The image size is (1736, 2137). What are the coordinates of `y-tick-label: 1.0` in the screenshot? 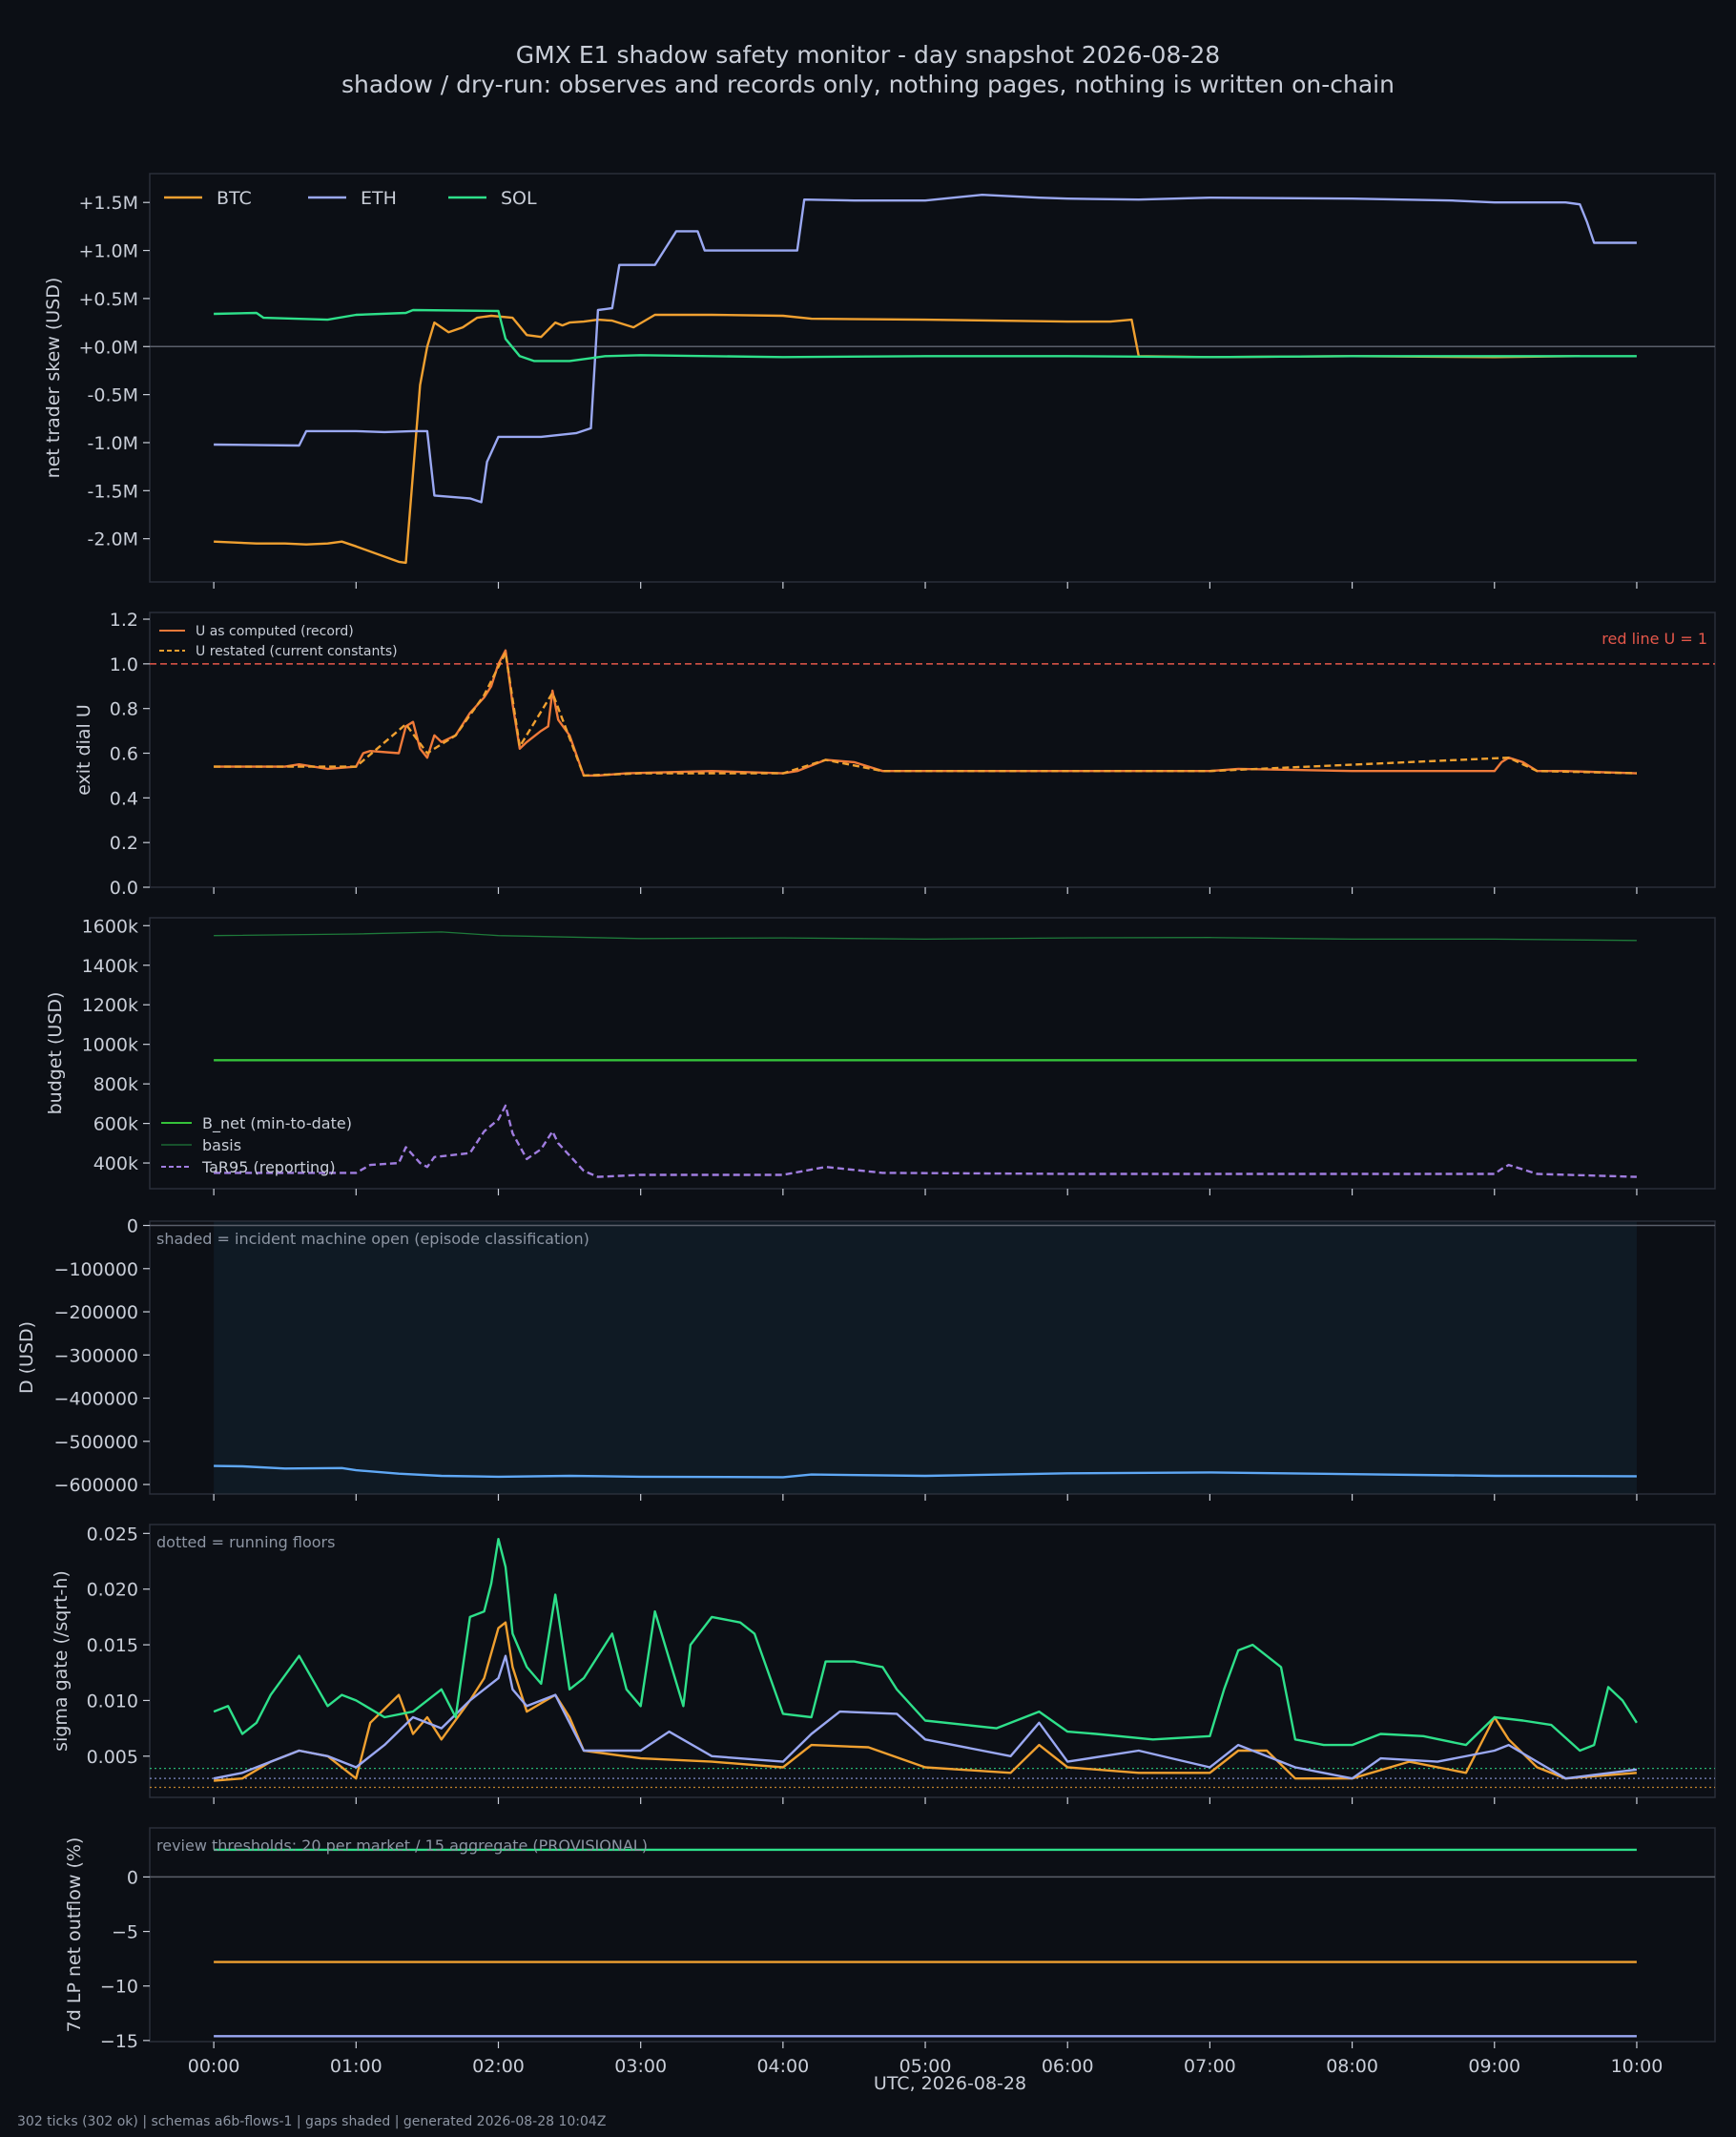 It's located at (124, 664).